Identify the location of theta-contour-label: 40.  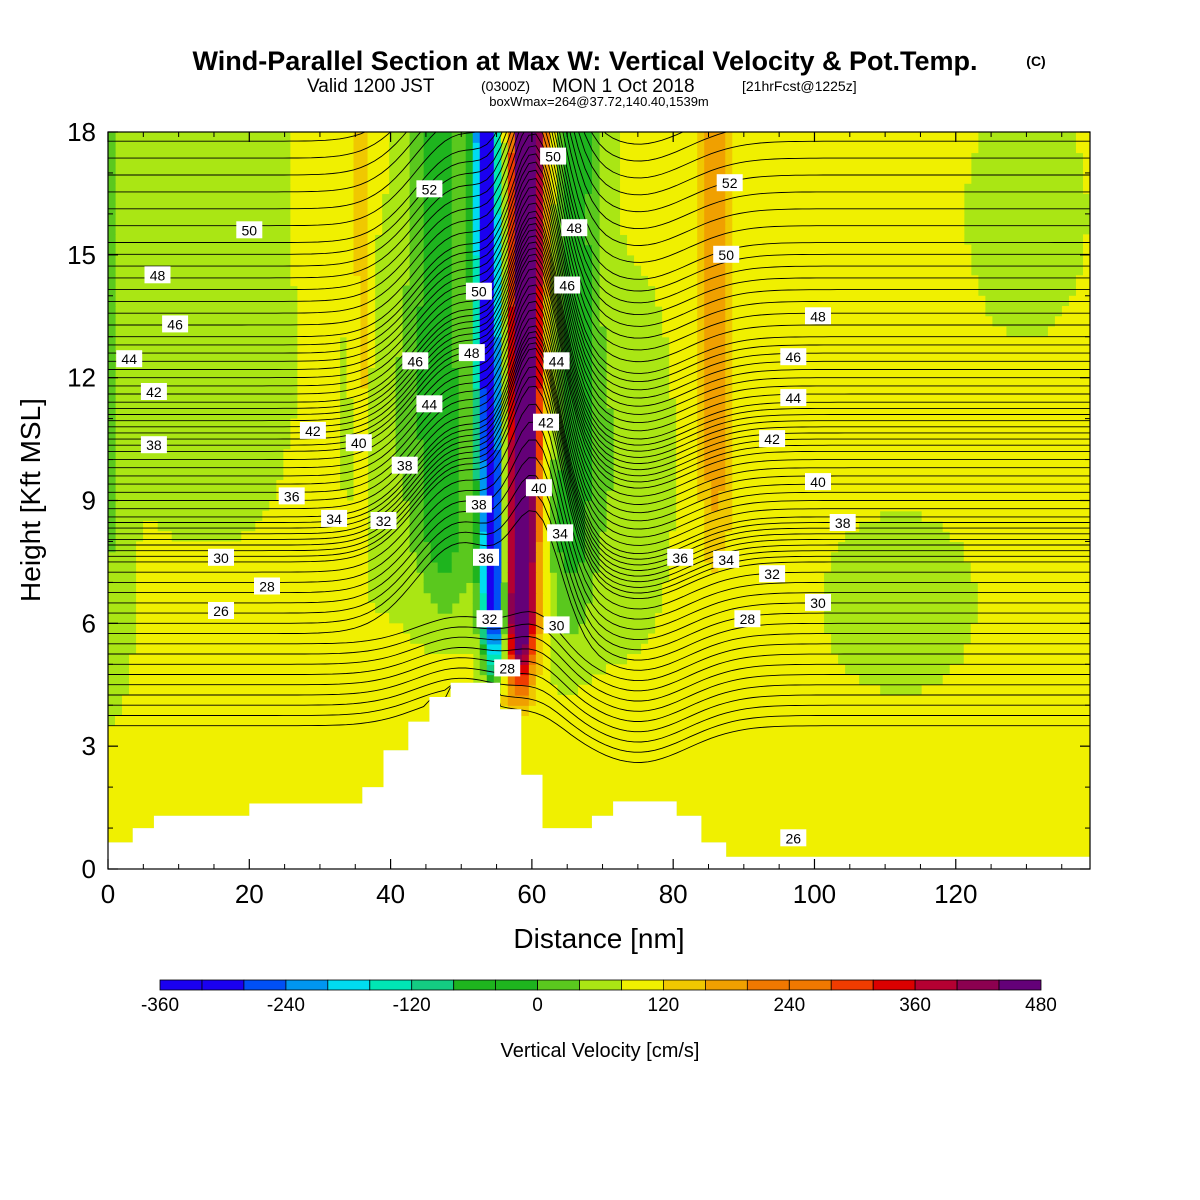
(358, 443).